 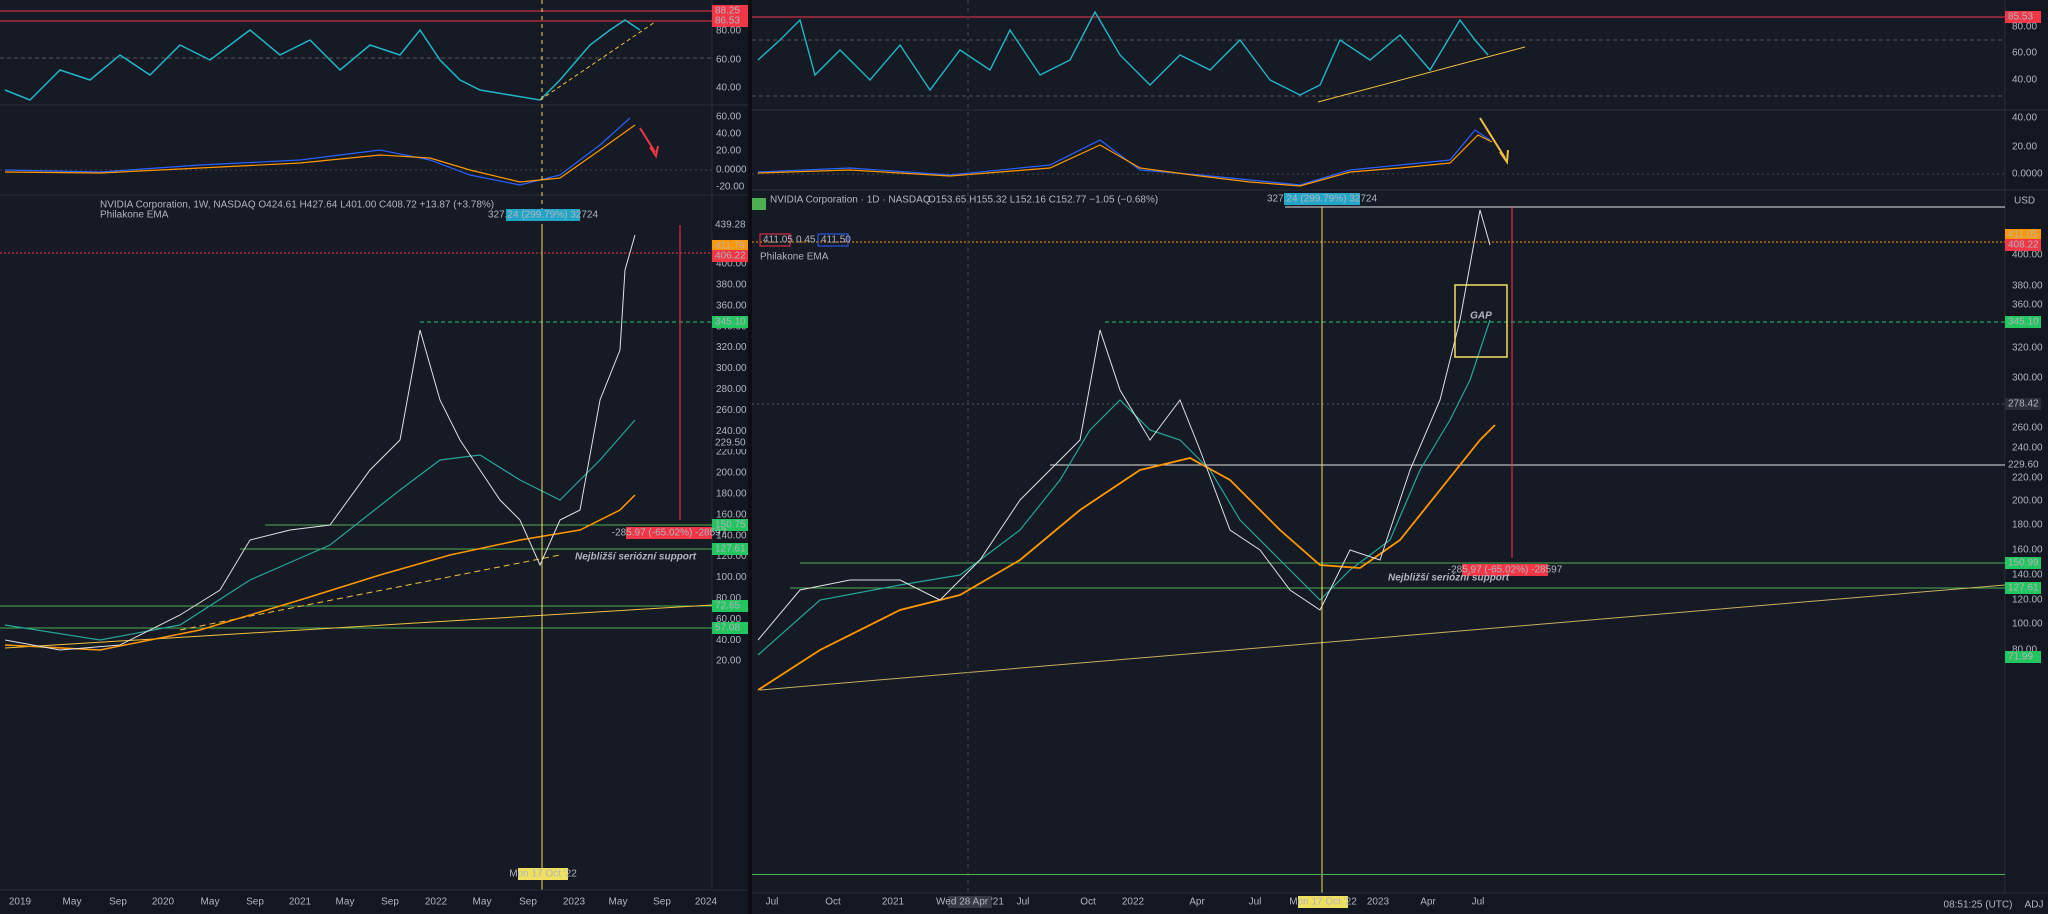 I want to click on price-tag: 229.50, so click(x=730, y=443).